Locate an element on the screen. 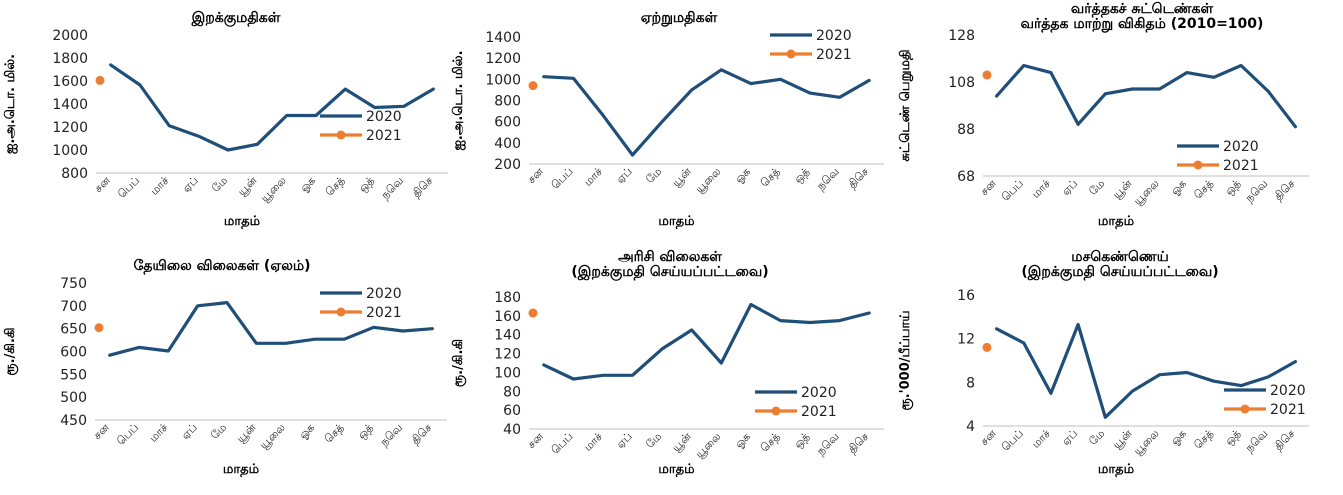  y-axis-label: சுட்டெண் பெறுமதி is located at coordinates (905, 105).